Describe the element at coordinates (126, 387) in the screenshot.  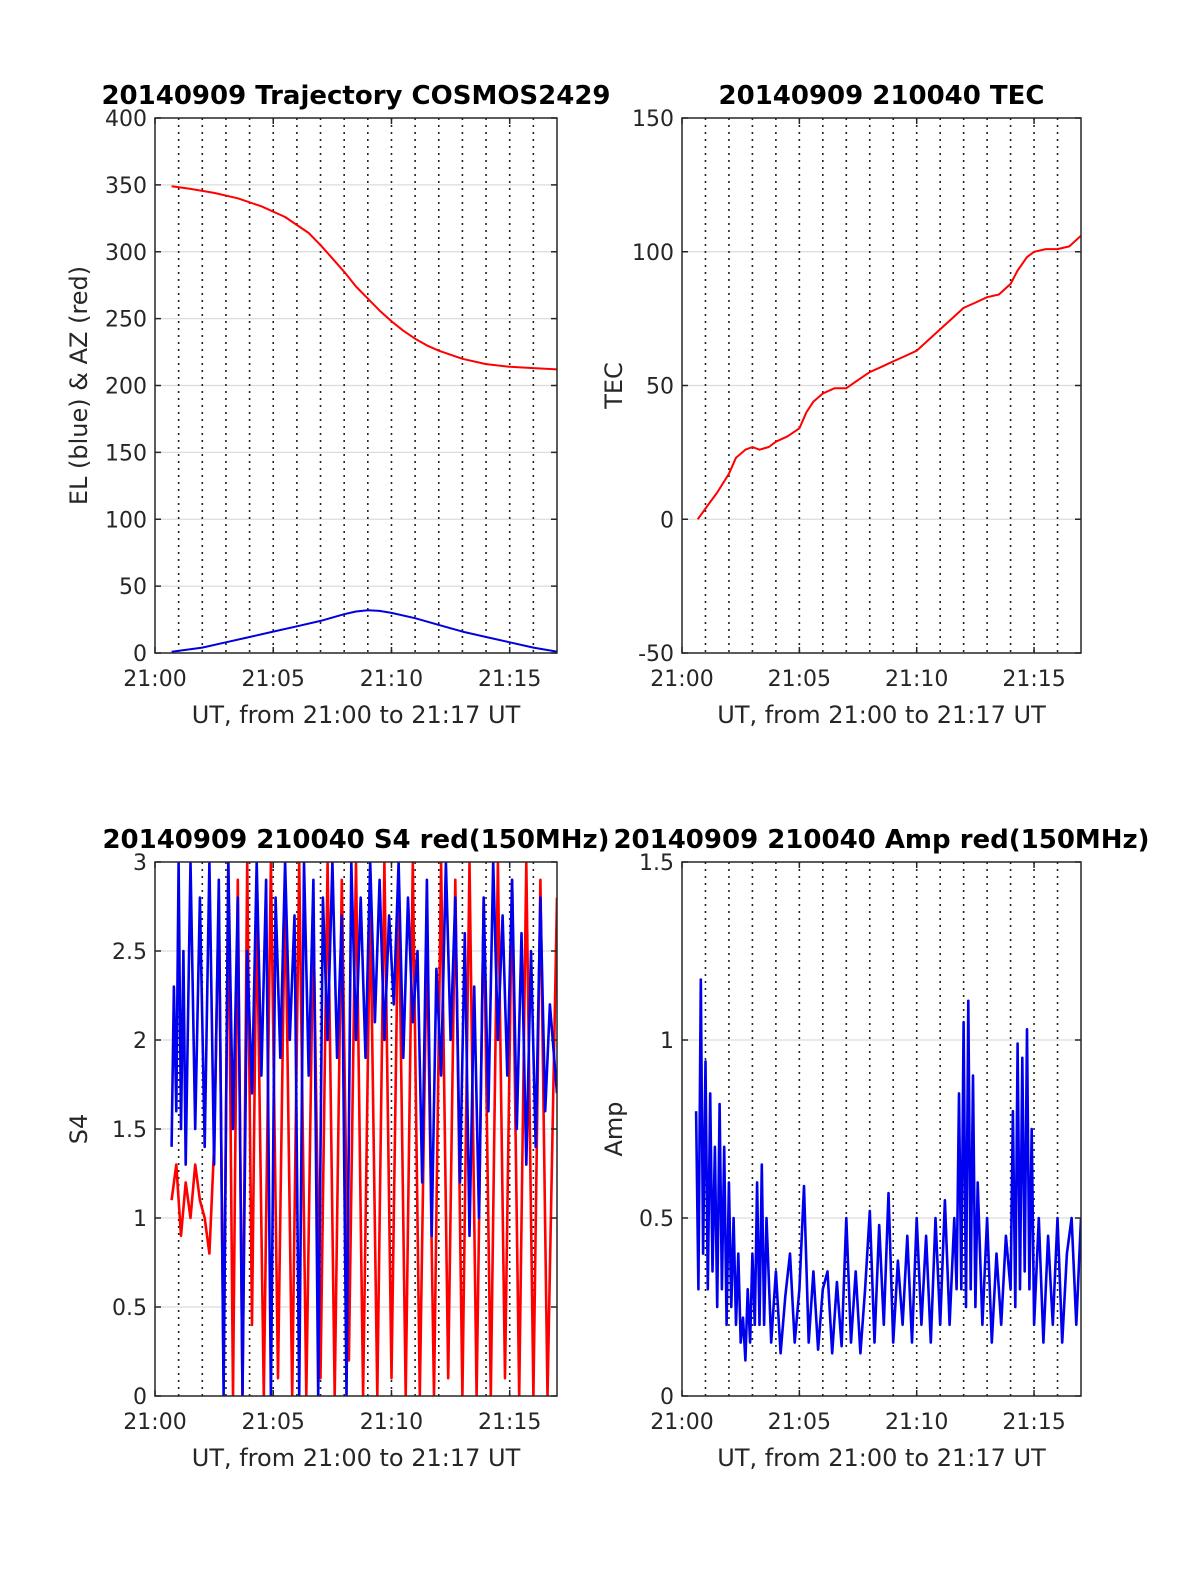
I see `y-tick-label: 200` at that location.